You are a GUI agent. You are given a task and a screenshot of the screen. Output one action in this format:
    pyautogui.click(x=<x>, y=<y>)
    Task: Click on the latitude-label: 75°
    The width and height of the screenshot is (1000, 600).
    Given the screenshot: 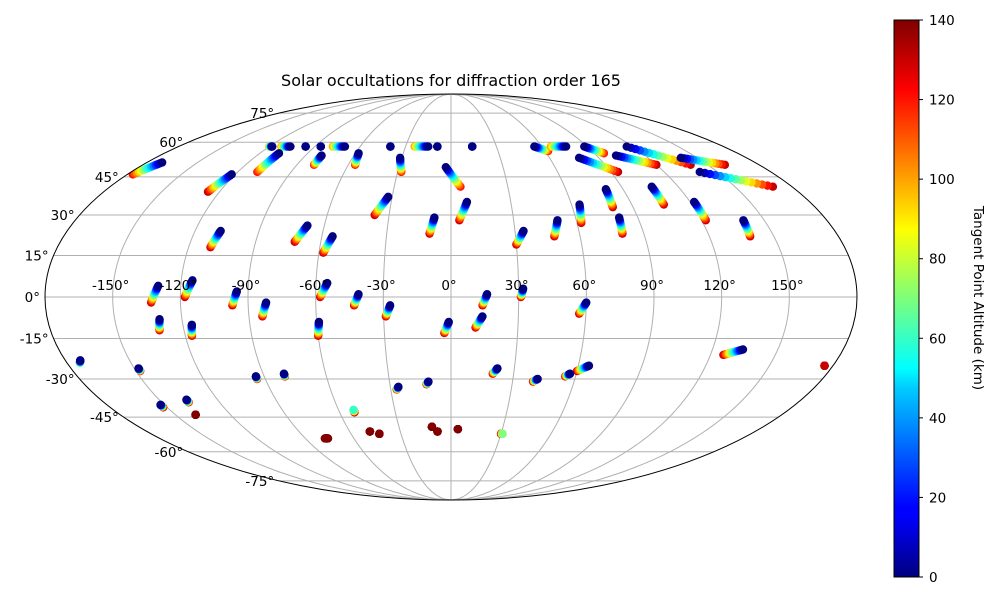 What is the action you would take?
    pyautogui.click(x=262, y=114)
    